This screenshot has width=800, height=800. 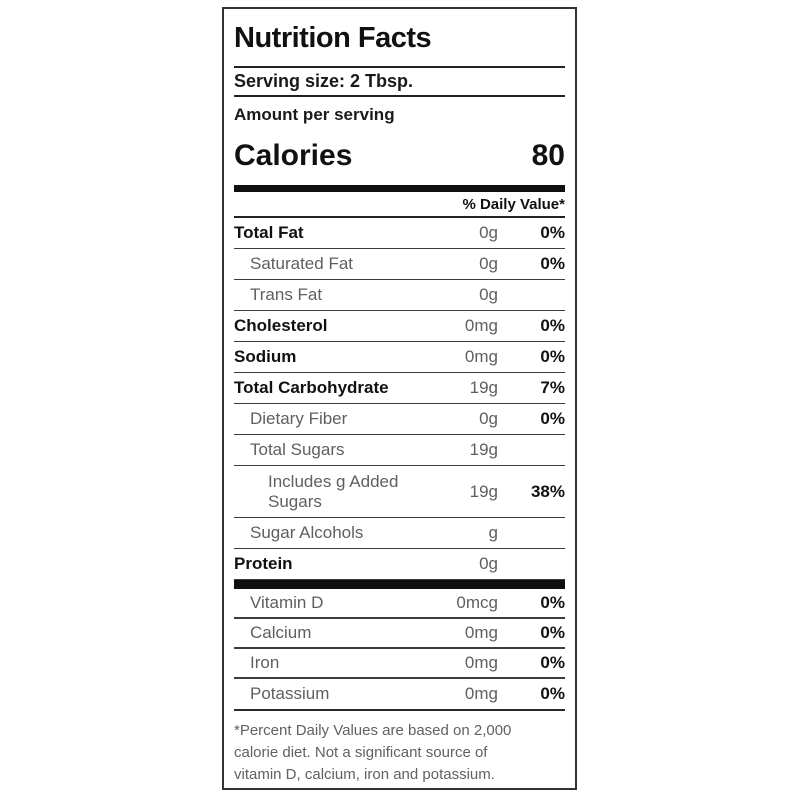 What do you see at coordinates (290, 693) in the screenshot?
I see `nutrient-name: Potassium` at bounding box center [290, 693].